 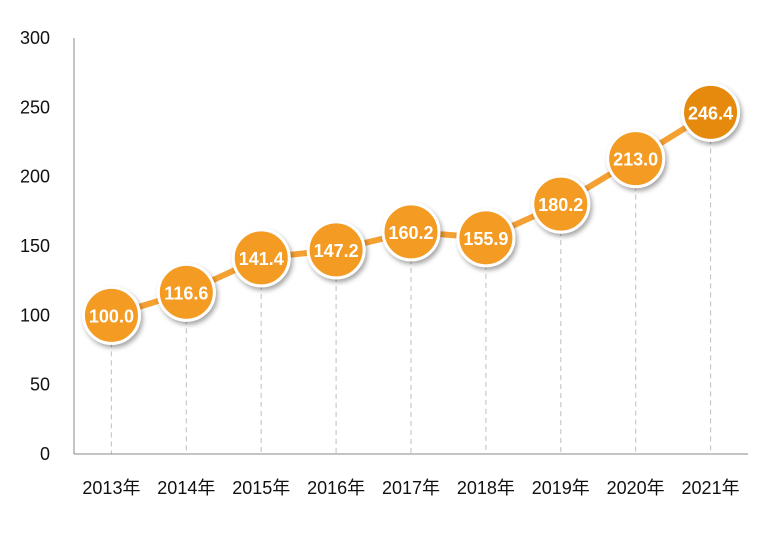 I want to click on data-label: 116.6, so click(x=186, y=293).